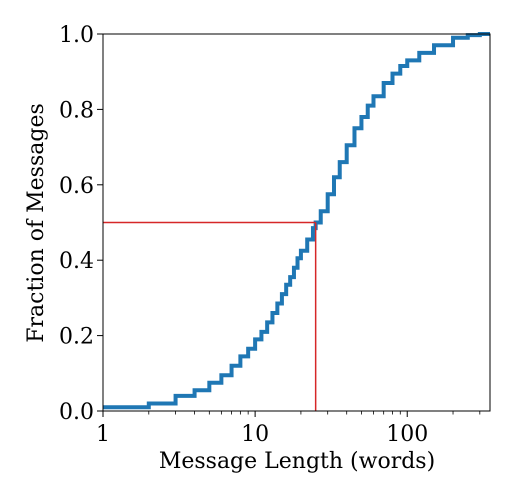 The height and width of the screenshot is (498, 519). What do you see at coordinates (76, 110) in the screenshot?
I see `y-tick-label: 0.8` at bounding box center [76, 110].